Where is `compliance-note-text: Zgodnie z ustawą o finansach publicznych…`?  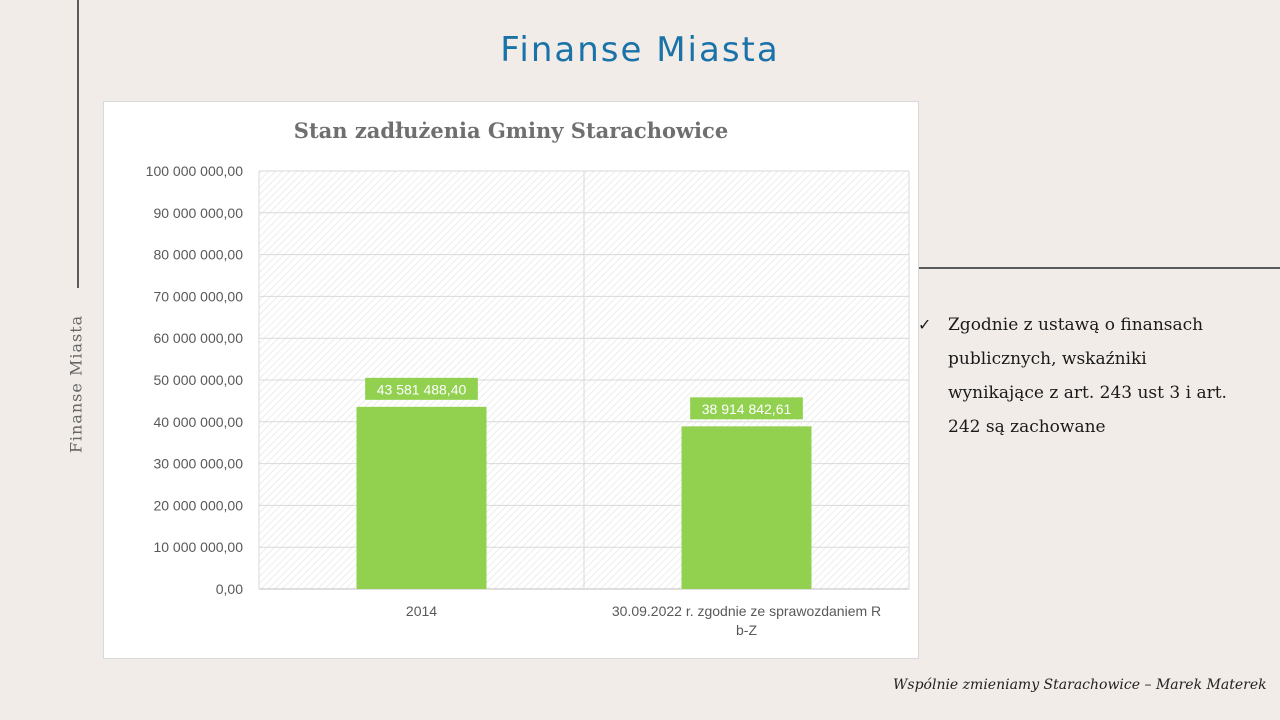 compliance-note-text: Zgodnie z ustawą o finansach publicznych… is located at coordinates (1087, 376).